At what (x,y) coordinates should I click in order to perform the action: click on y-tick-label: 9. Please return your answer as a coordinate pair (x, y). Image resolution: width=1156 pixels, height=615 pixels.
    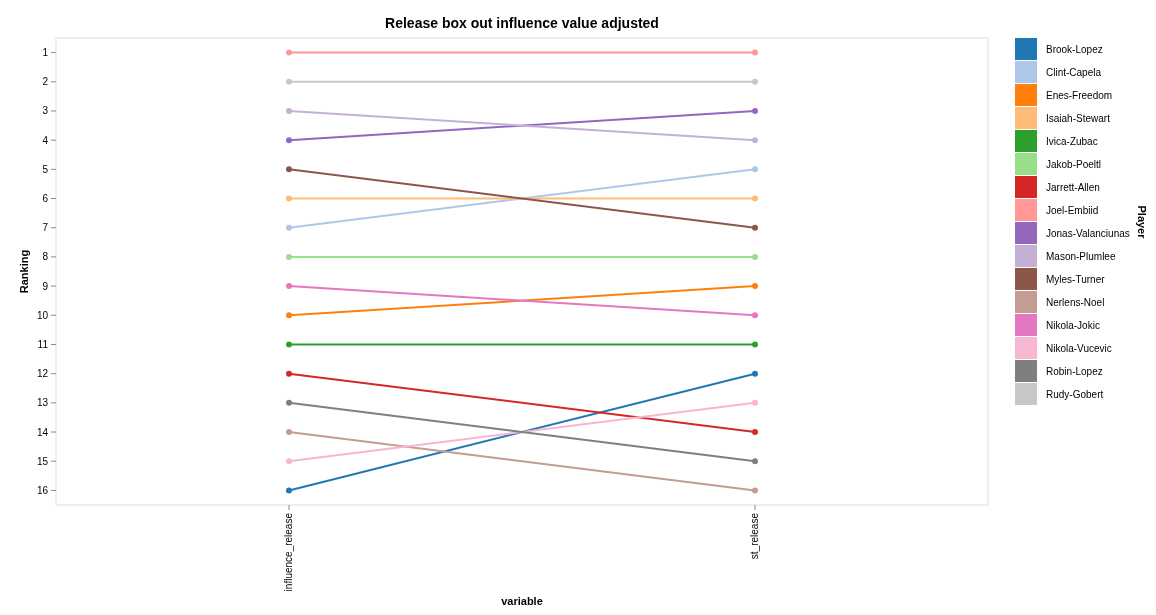
    Looking at the image, I should click on (45, 286).